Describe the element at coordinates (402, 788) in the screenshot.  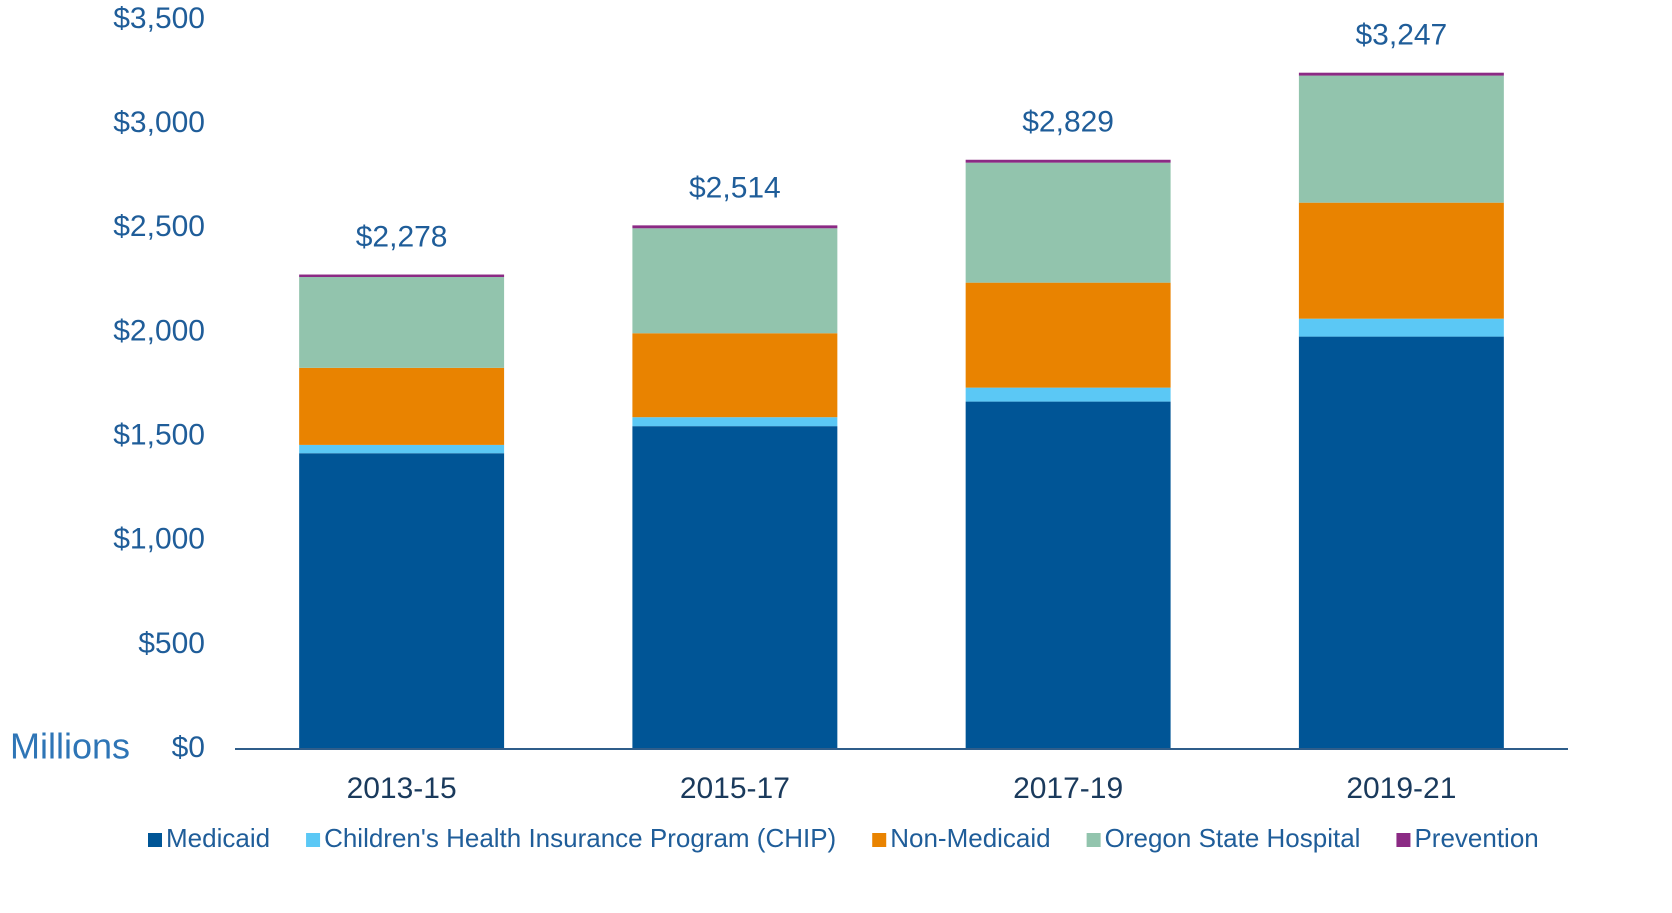
I see `x-tick-label: 2013-15` at that location.